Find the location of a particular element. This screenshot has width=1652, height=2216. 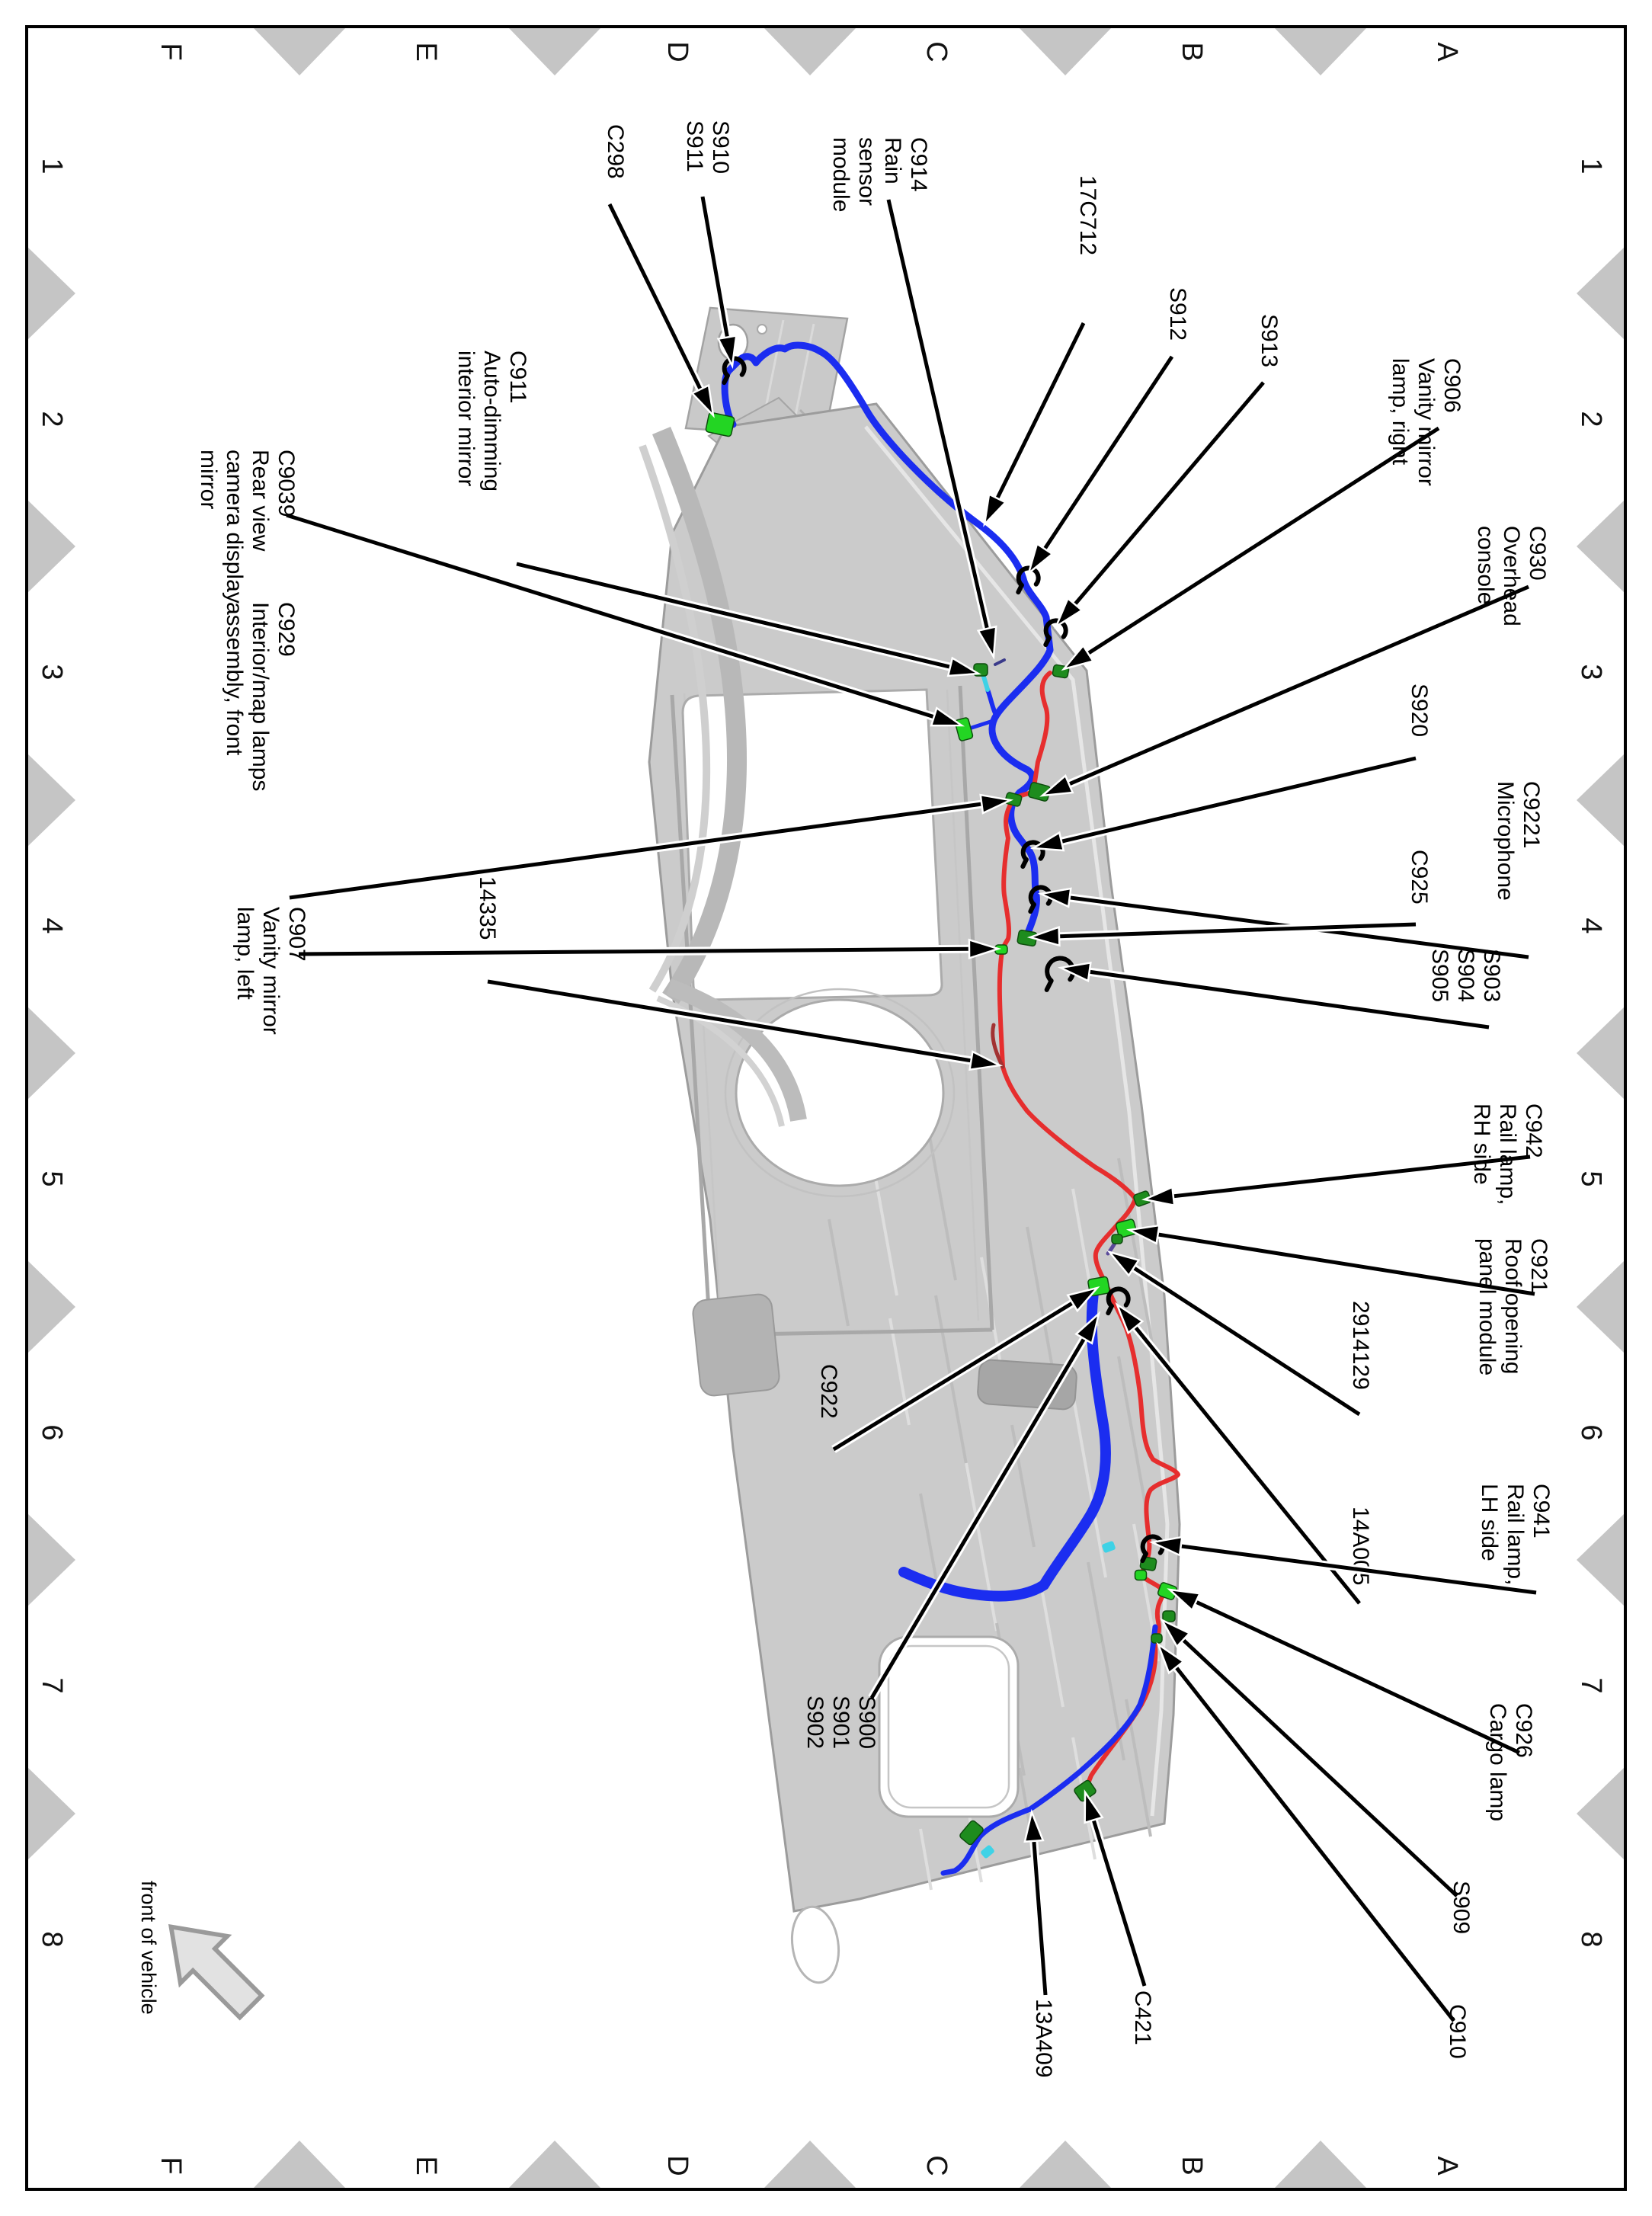

callout-S920: S920 is located at coordinates (1230, 768).